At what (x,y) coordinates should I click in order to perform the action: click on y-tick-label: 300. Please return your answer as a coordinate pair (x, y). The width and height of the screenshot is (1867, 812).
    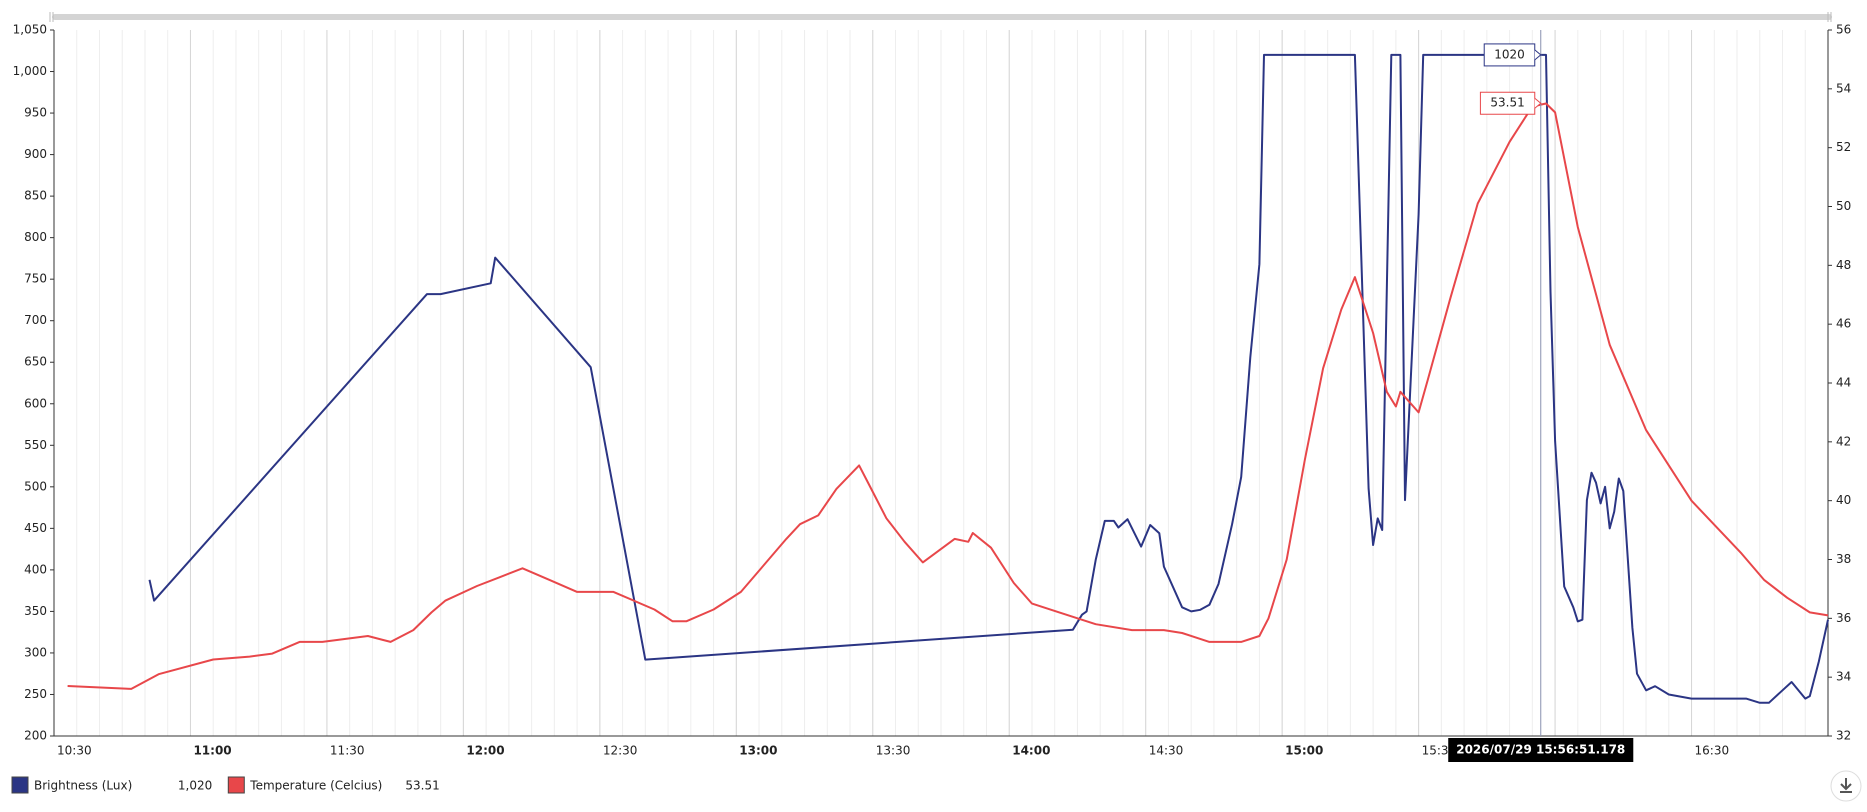
    Looking at the image, I should click on (35, 652).